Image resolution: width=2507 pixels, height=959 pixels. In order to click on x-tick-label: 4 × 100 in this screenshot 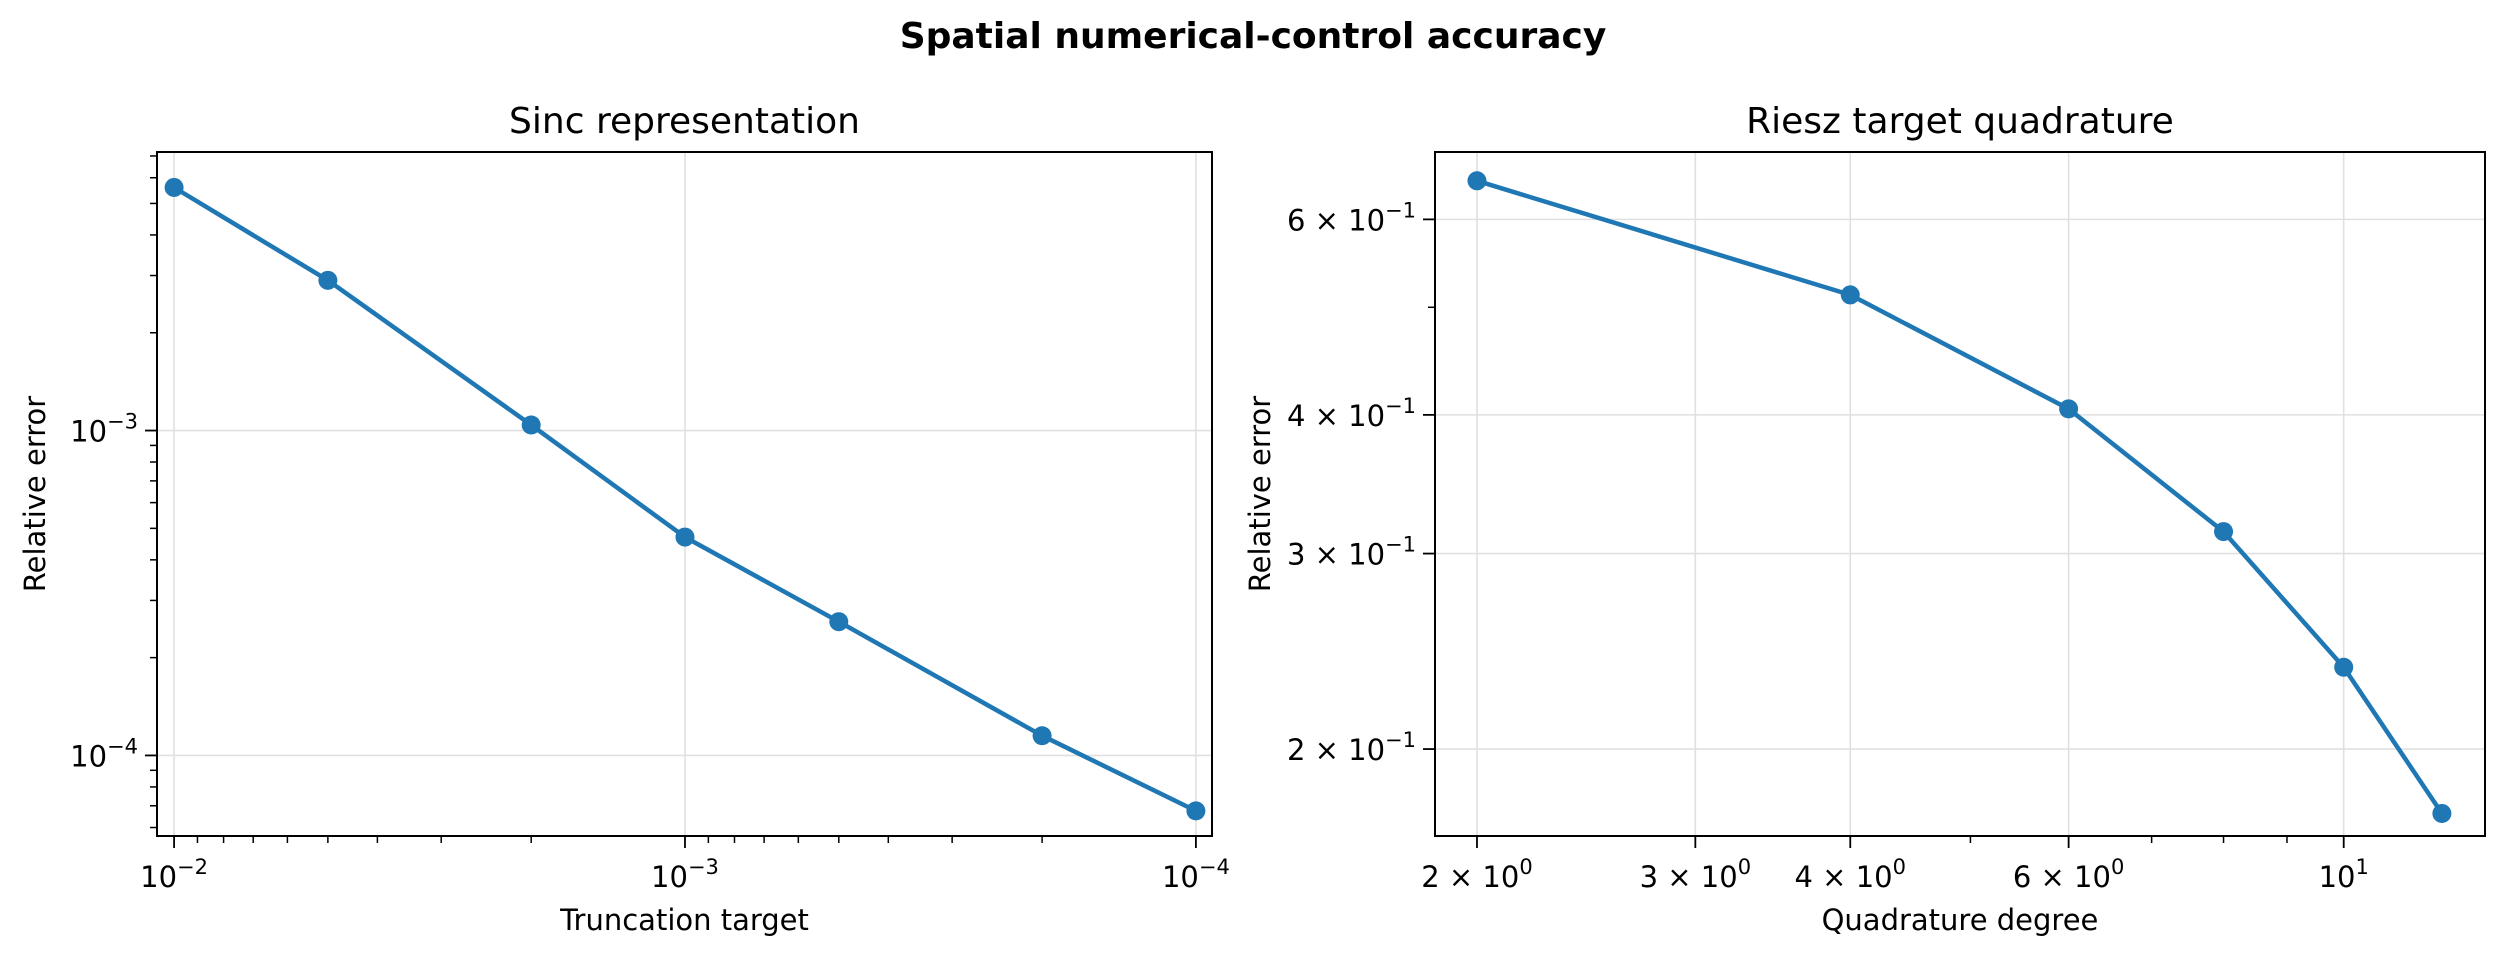, I will do `click(1850, 874)`.